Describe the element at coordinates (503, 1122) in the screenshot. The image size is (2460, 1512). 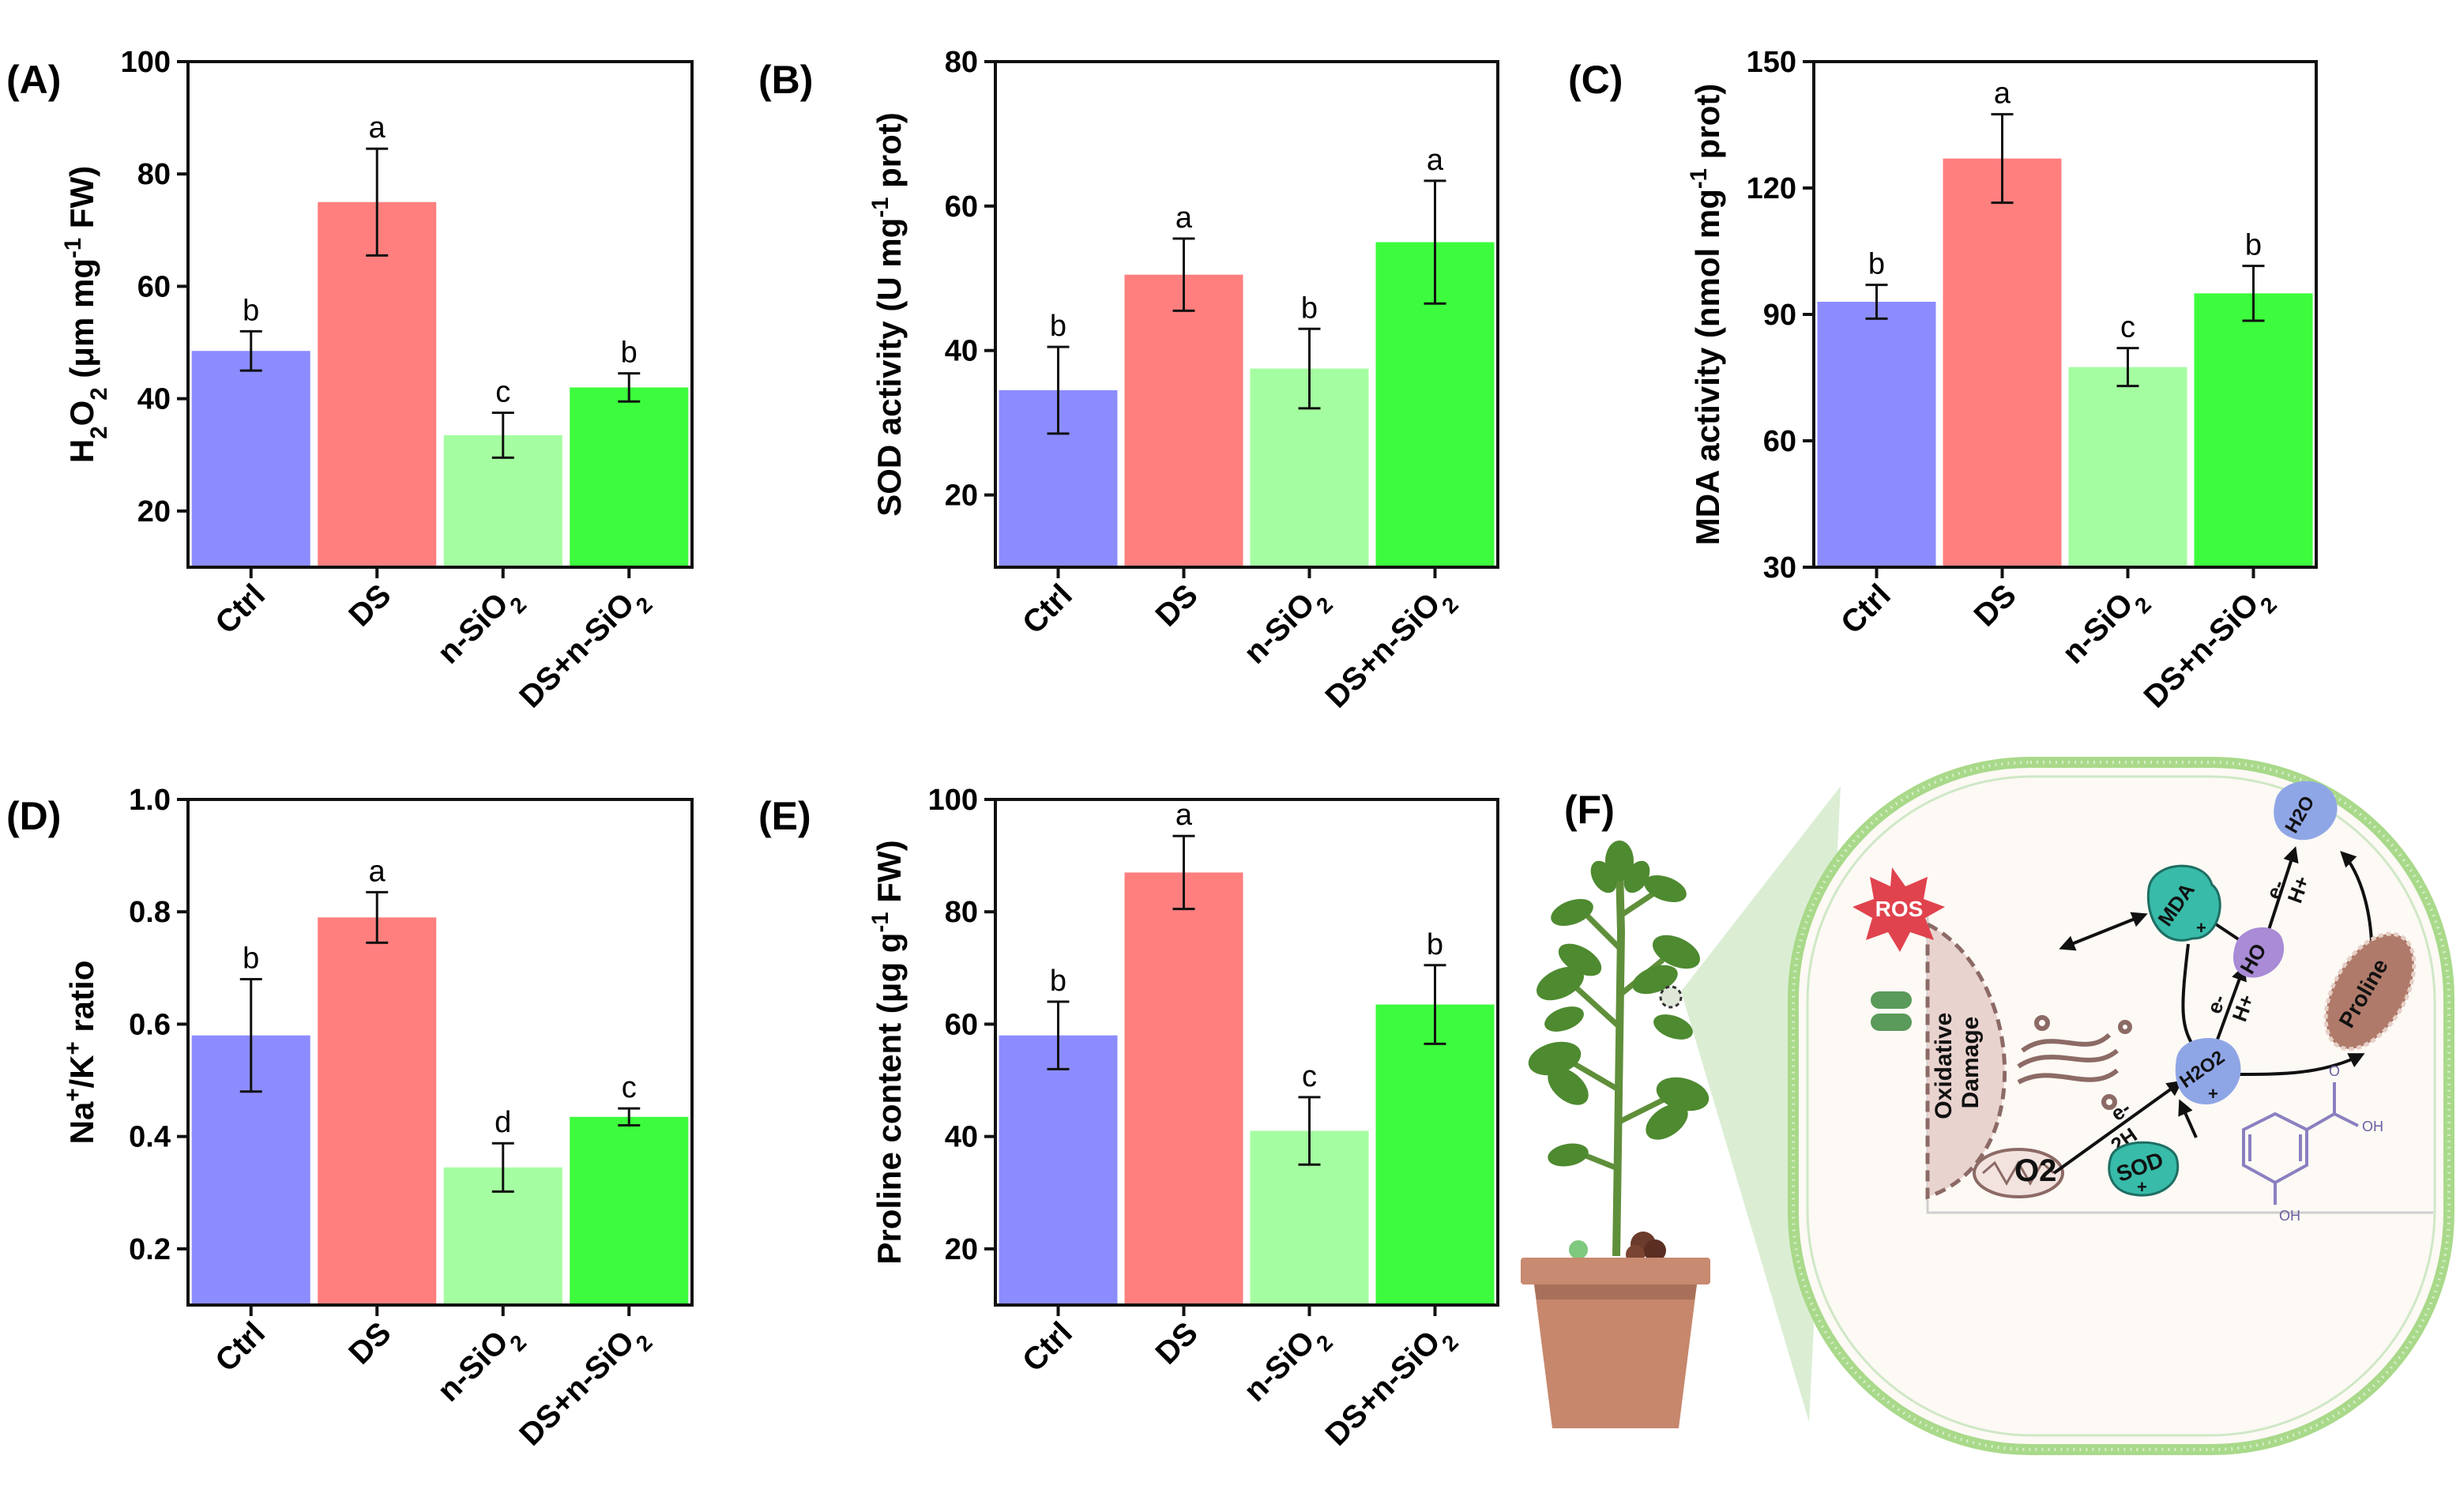
I see `significance-letter: d` at that location.